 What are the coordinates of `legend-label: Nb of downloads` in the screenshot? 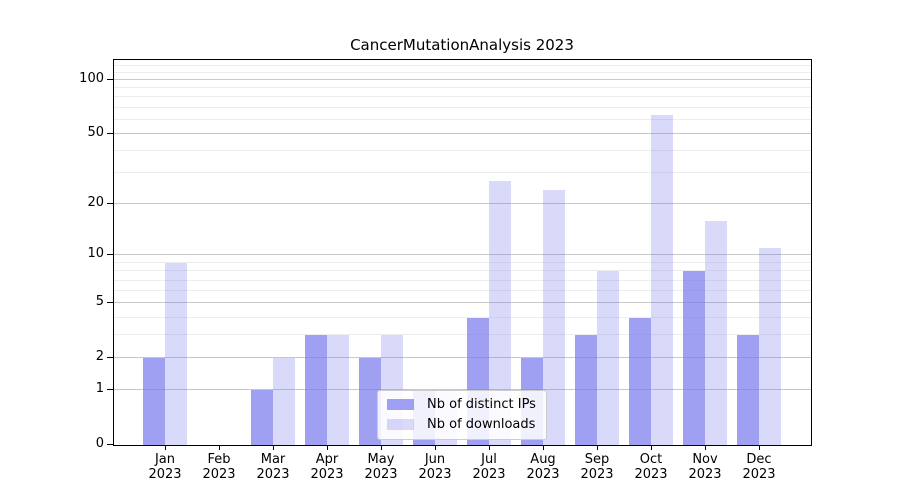 It's located at (481, 424).